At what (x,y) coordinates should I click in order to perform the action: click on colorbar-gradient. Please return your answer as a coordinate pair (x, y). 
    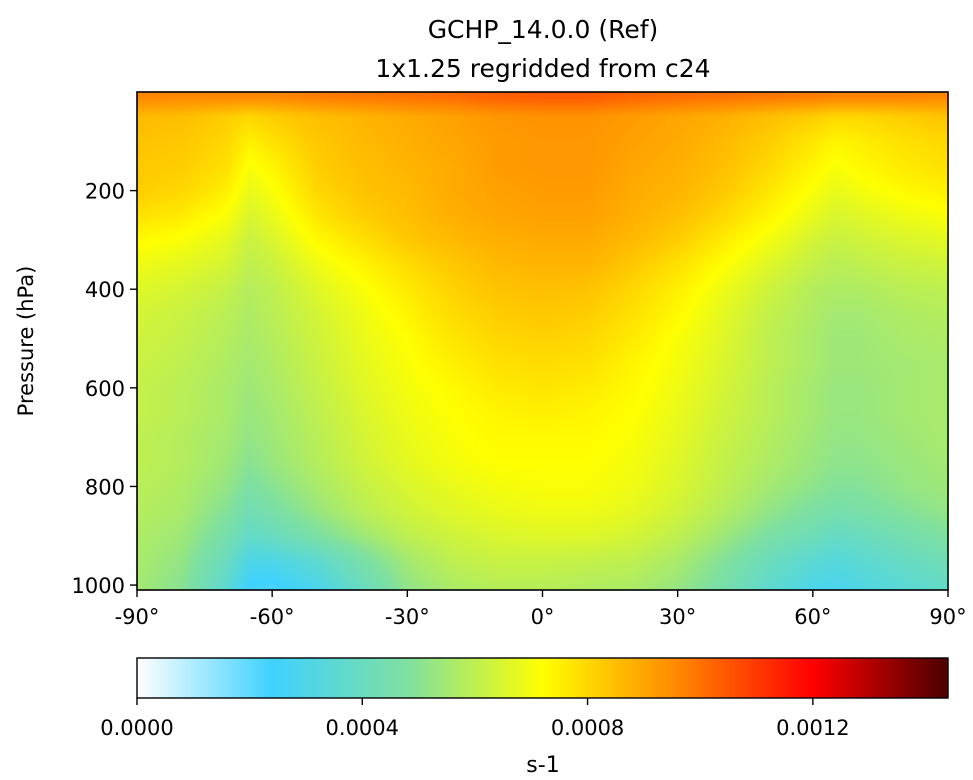
    Looking at the image, I should click on (542, 678).